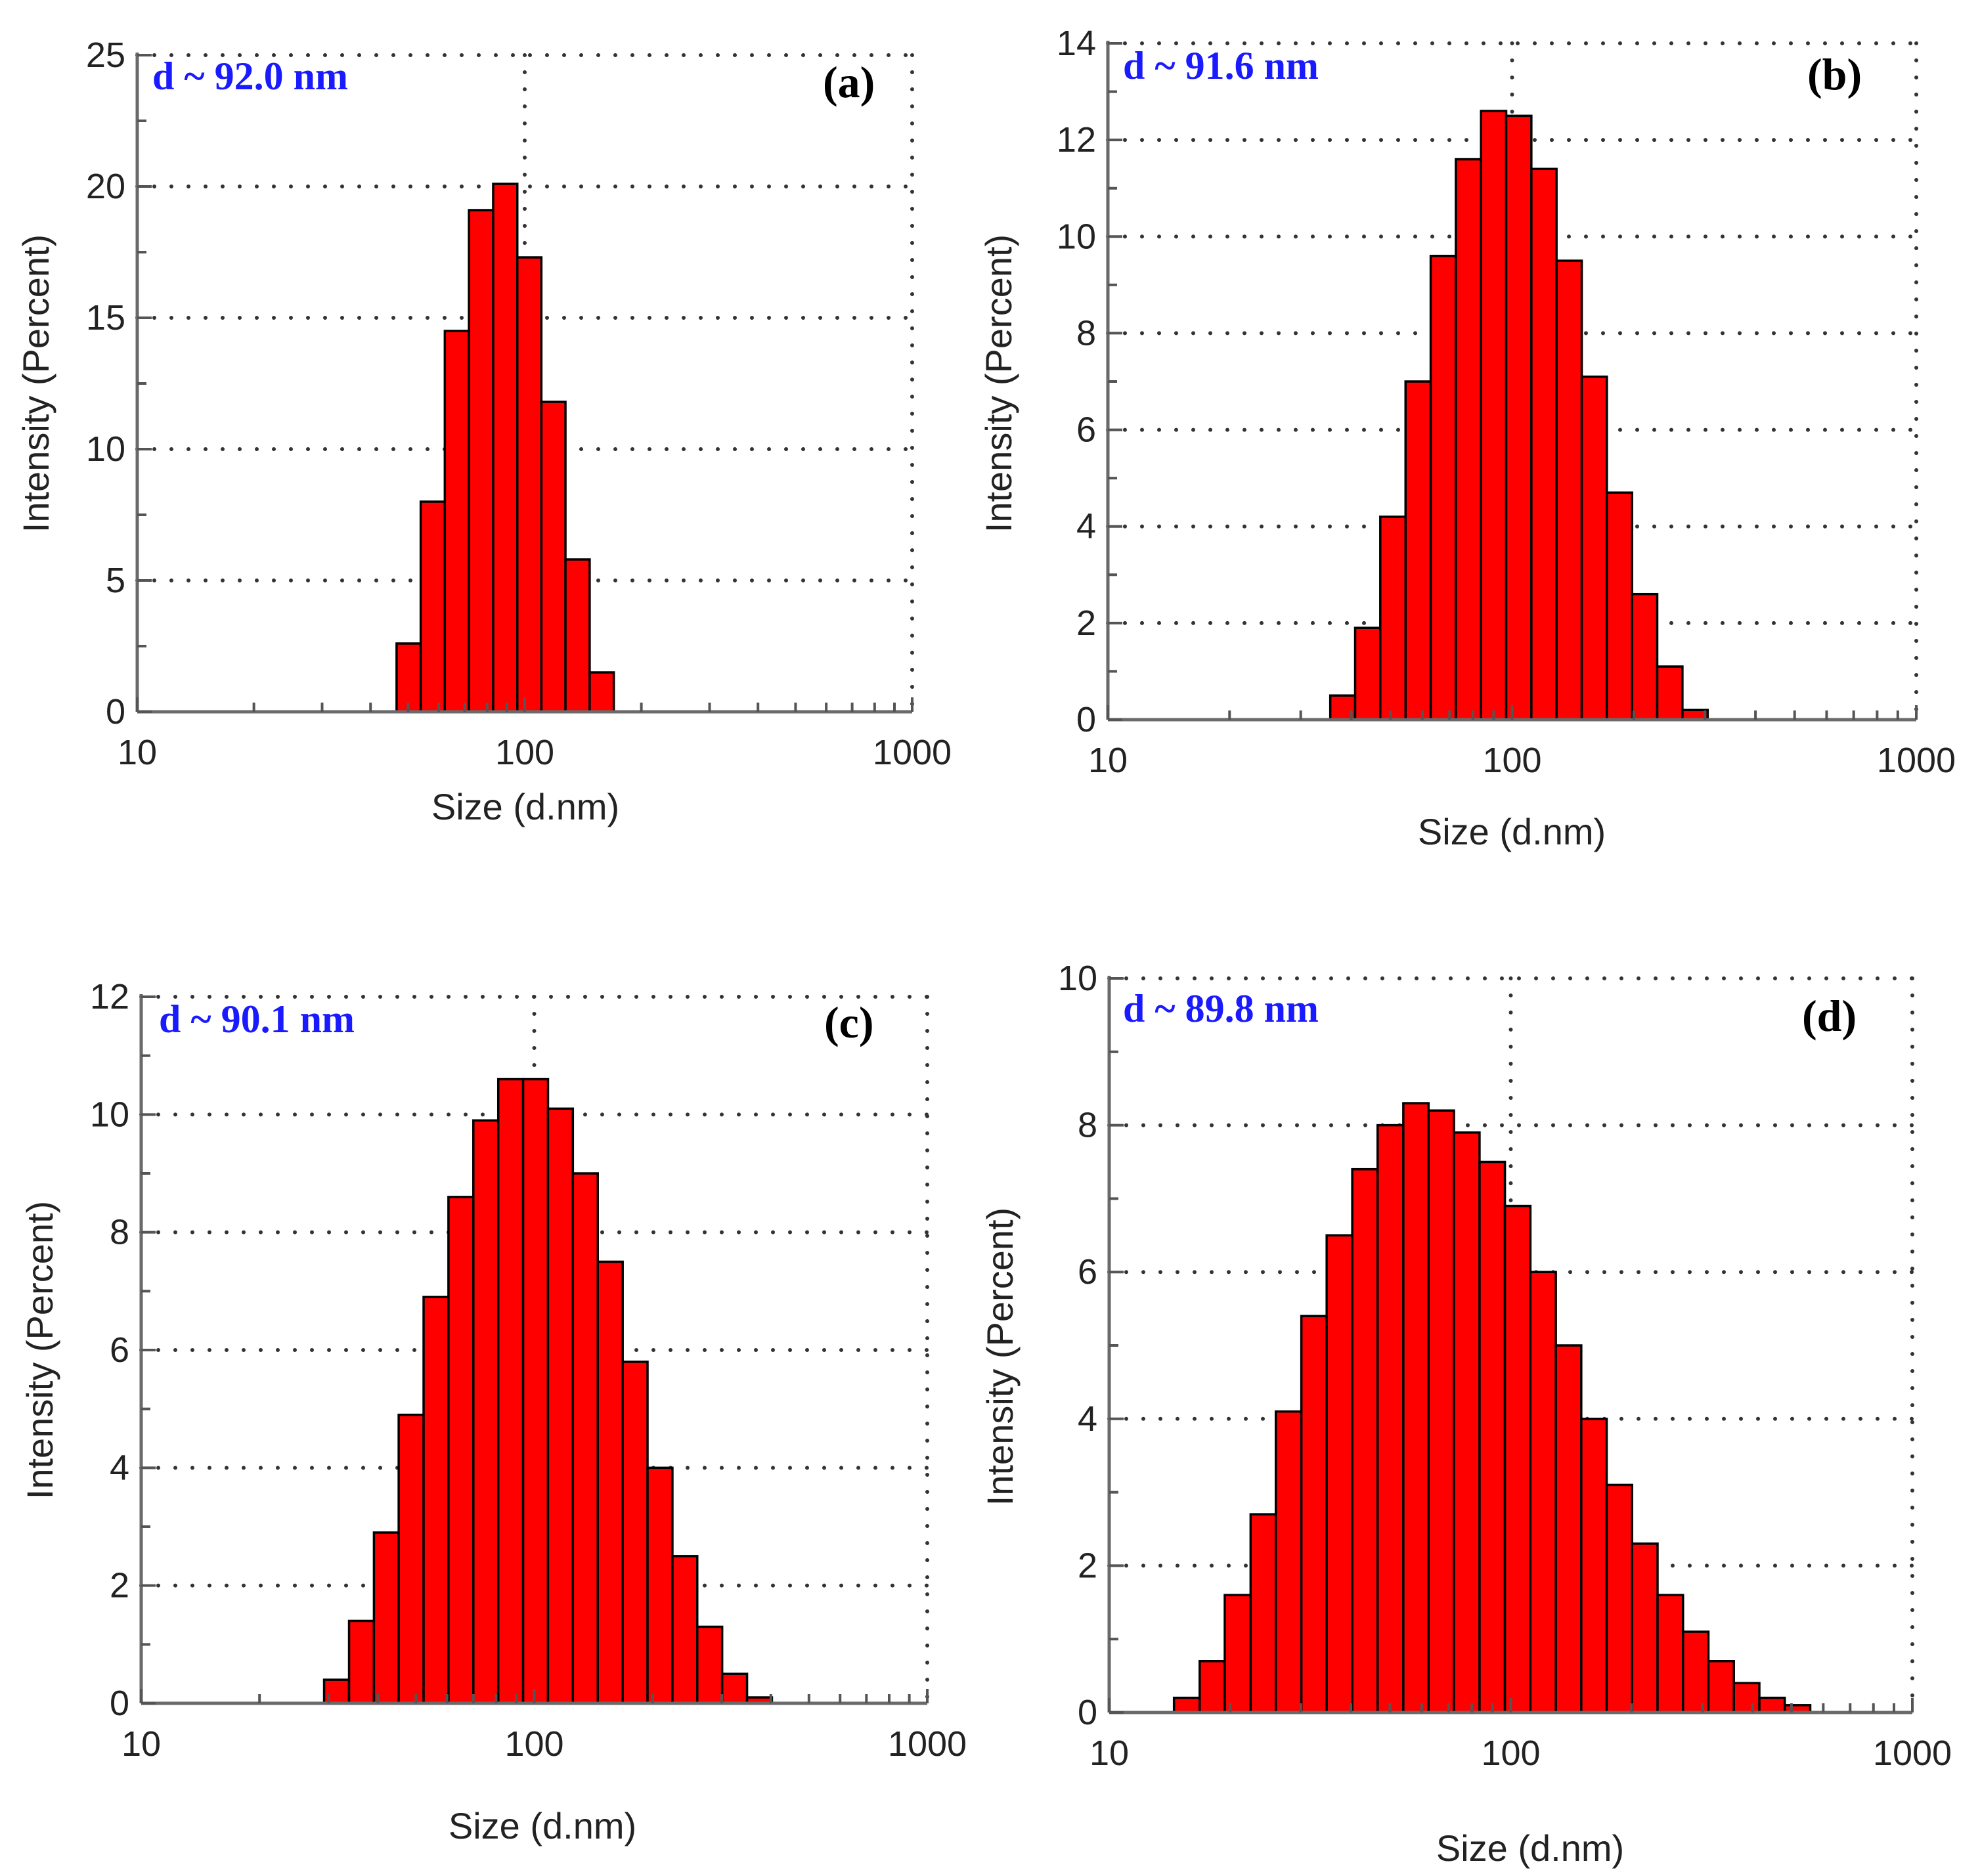 This screenshot has width=1980, height=1876. What do you see at coordinates (1077, 978) in the screenshot?
I see `panel-d-ytick-label-5: 10` at bounding box center [1077, 978].